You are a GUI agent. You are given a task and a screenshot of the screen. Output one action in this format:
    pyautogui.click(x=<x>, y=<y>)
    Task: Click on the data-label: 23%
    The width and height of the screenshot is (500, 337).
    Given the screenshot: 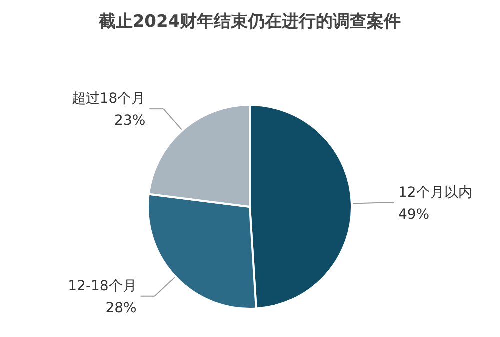 What is the action you would take?
    pyautogui.click(x=130, y=121)
    